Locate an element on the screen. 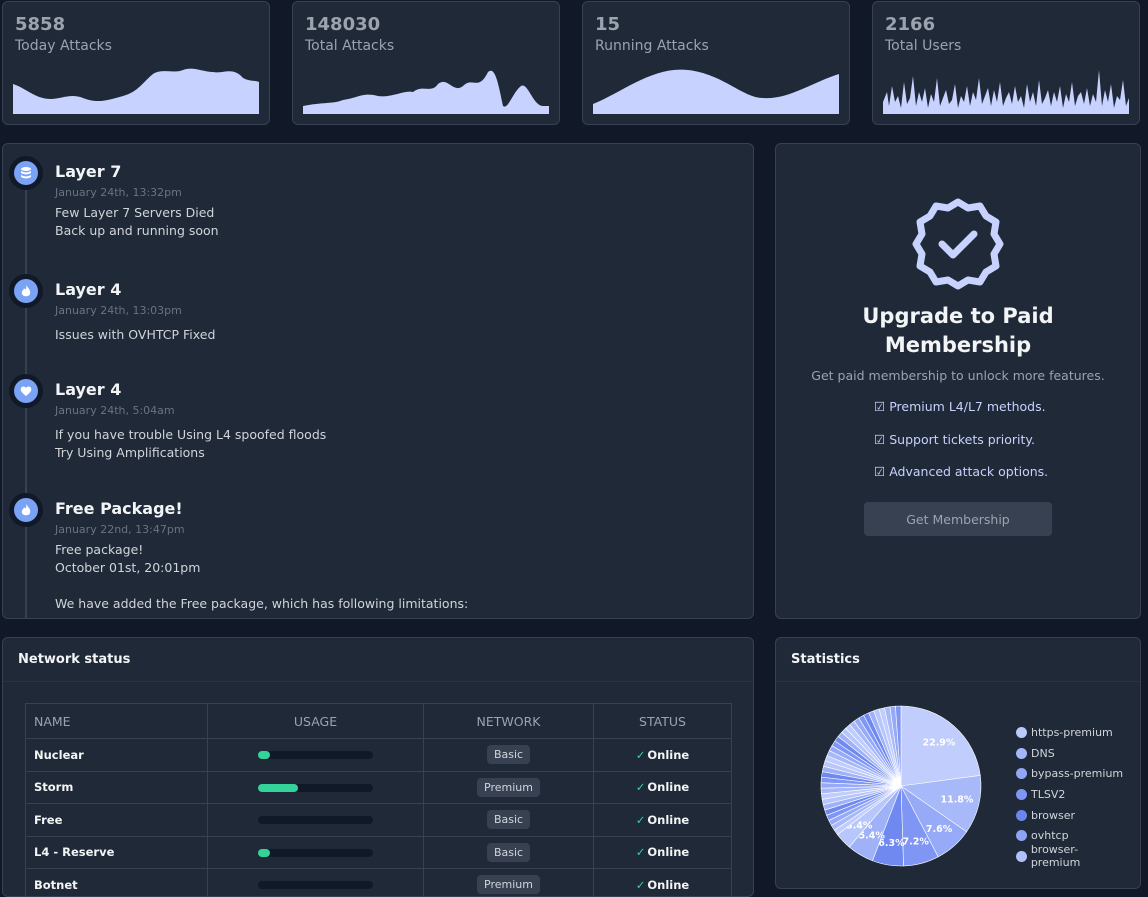  legend-item: browser is located at coordinates (1071, 815).